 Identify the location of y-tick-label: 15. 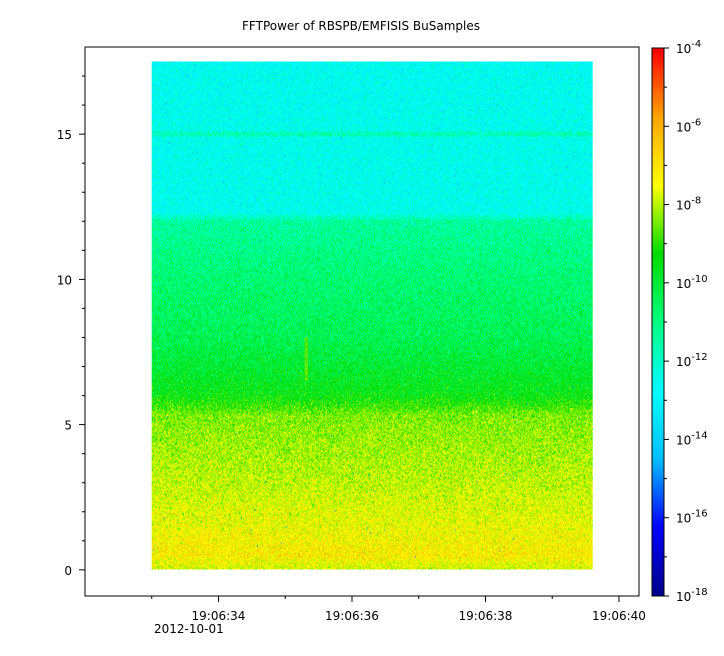
(64, 135).